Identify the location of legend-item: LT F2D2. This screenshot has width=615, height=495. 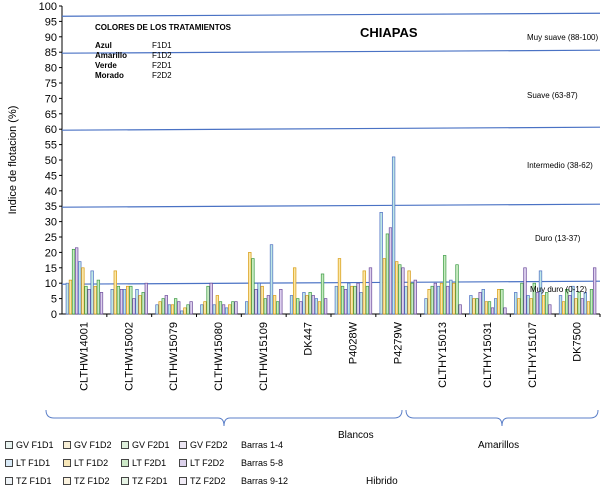
(208, 463).